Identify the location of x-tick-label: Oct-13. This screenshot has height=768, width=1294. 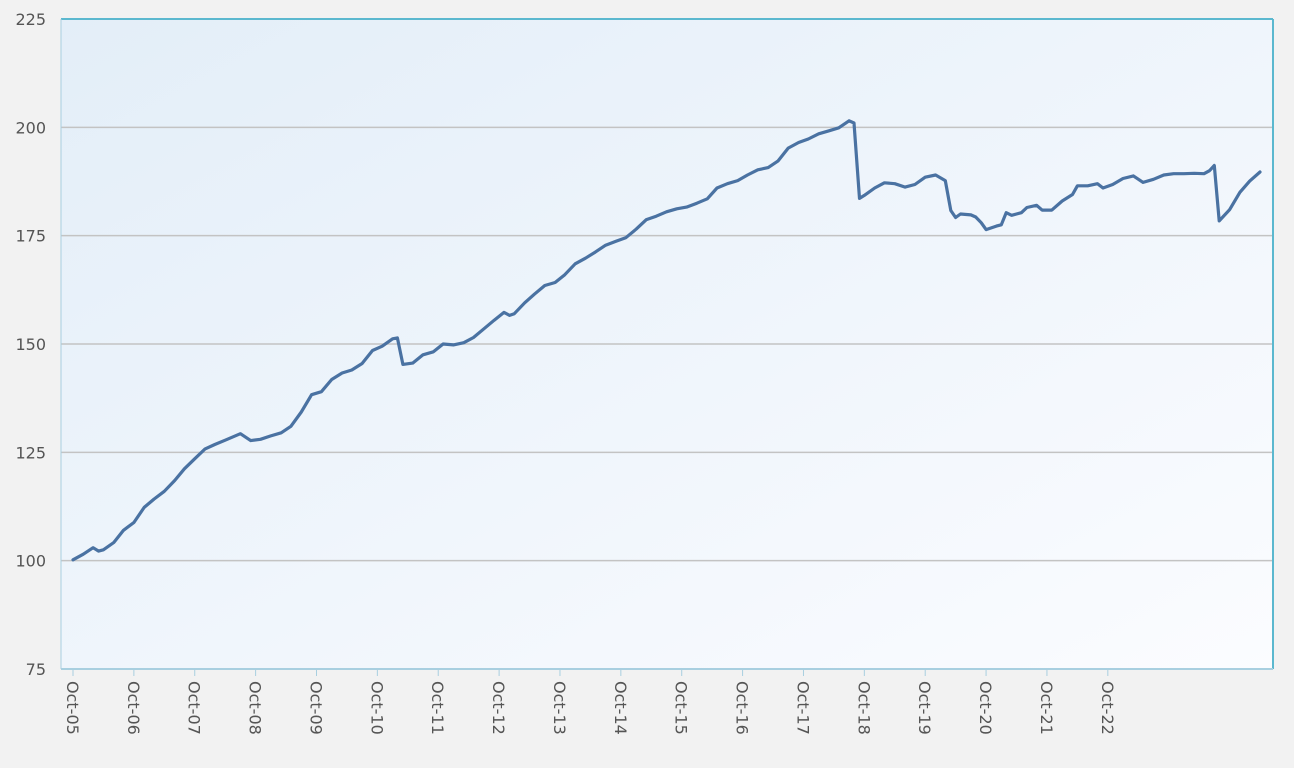
(559, 708).